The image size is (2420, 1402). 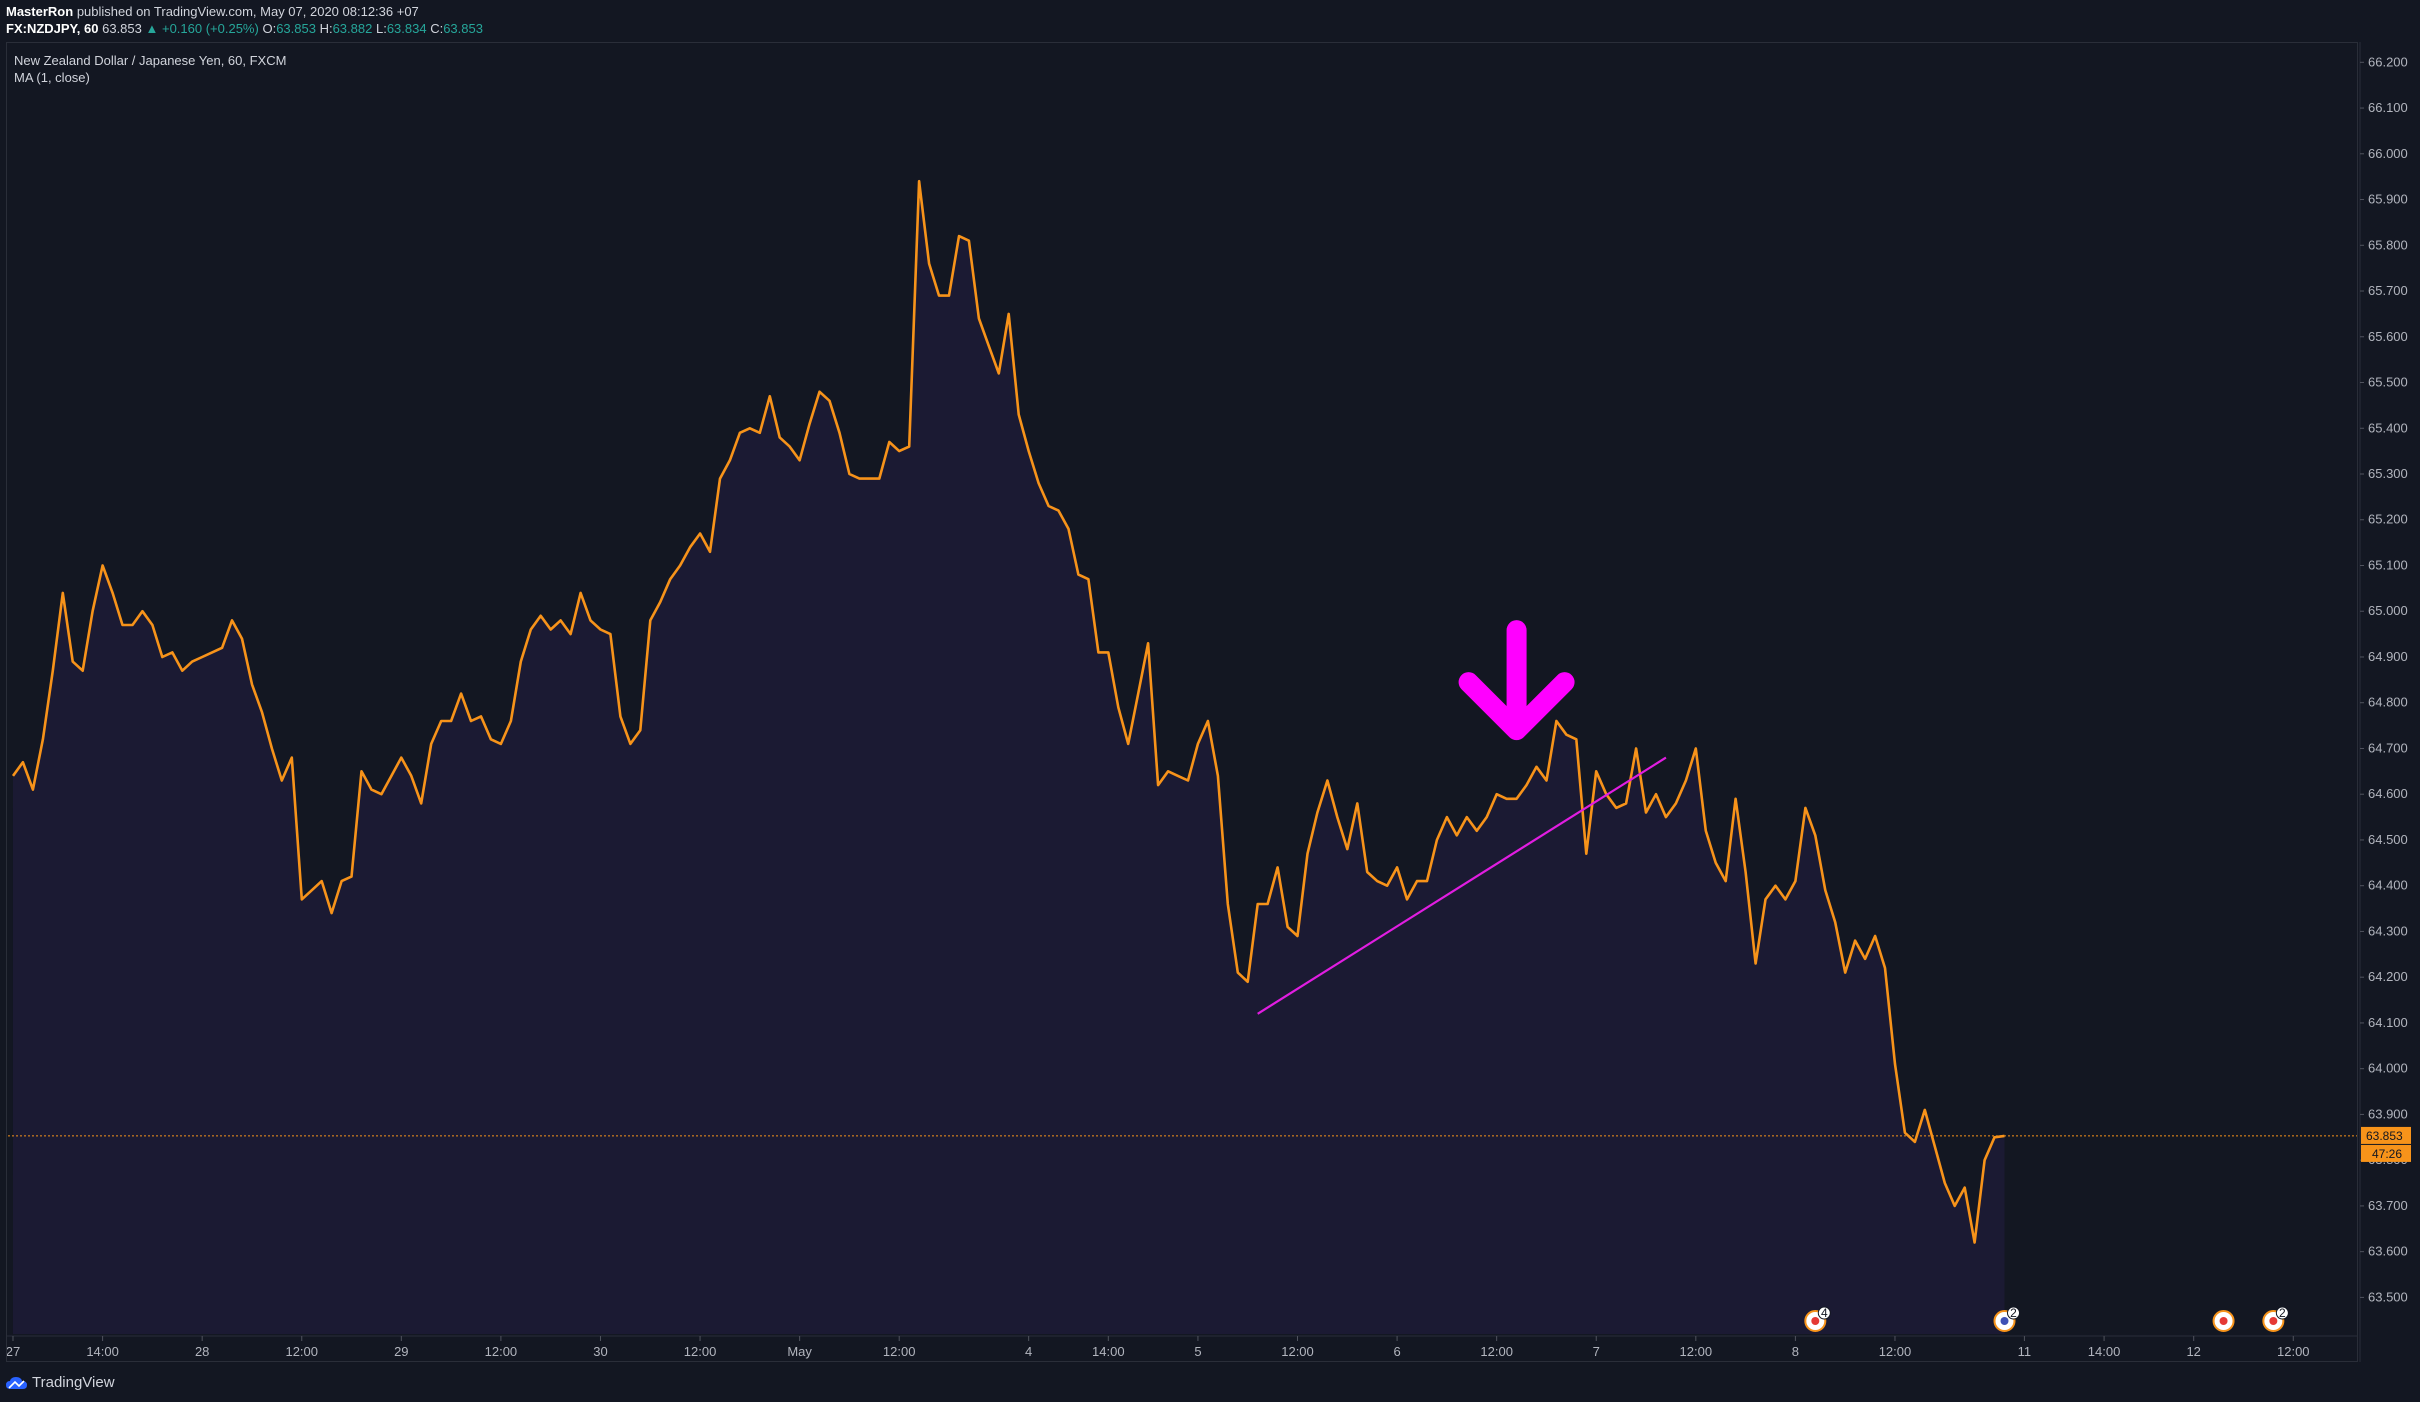 I want to click on low-value: 63.834, so click(x=406, y=28).